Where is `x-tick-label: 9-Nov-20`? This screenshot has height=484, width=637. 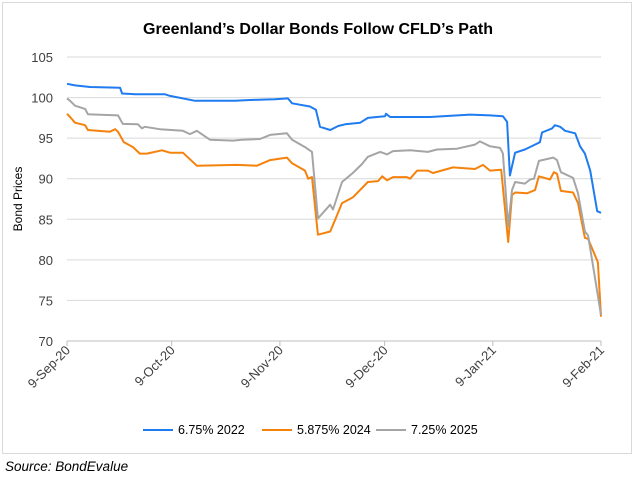
x-tick-label: 9-Nov-20 is located at coordinates (262, 367).